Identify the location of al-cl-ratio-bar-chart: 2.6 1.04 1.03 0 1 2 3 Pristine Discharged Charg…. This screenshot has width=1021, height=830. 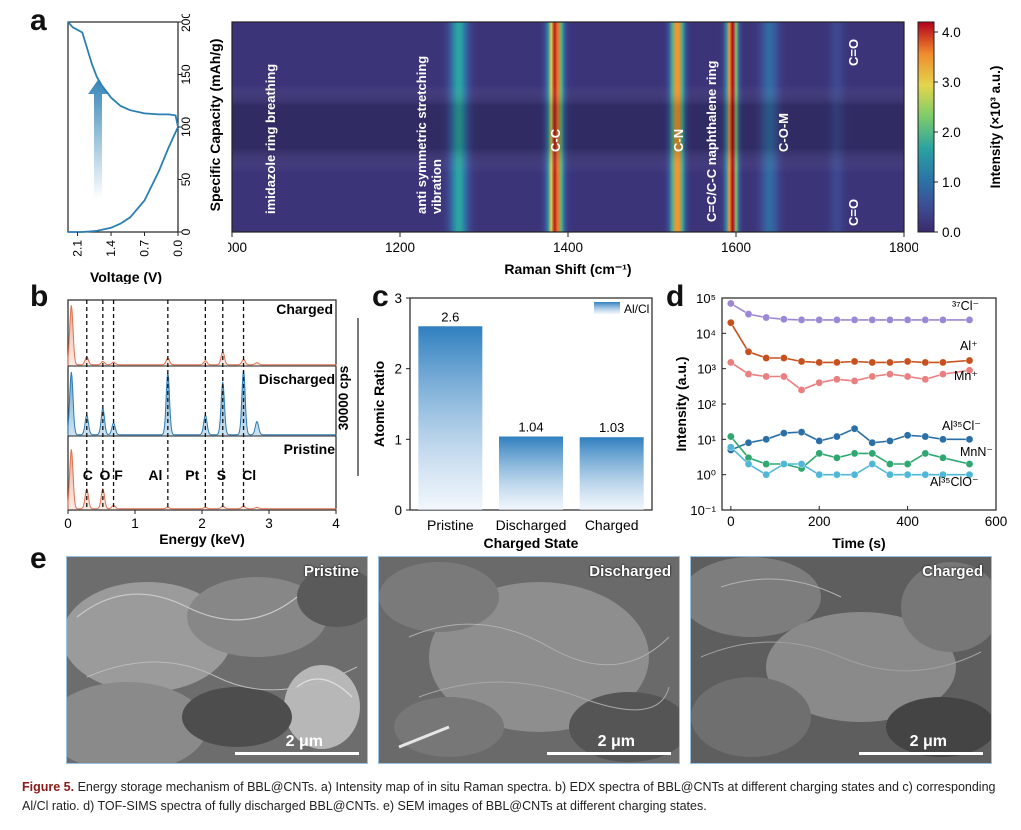
(512, 421).